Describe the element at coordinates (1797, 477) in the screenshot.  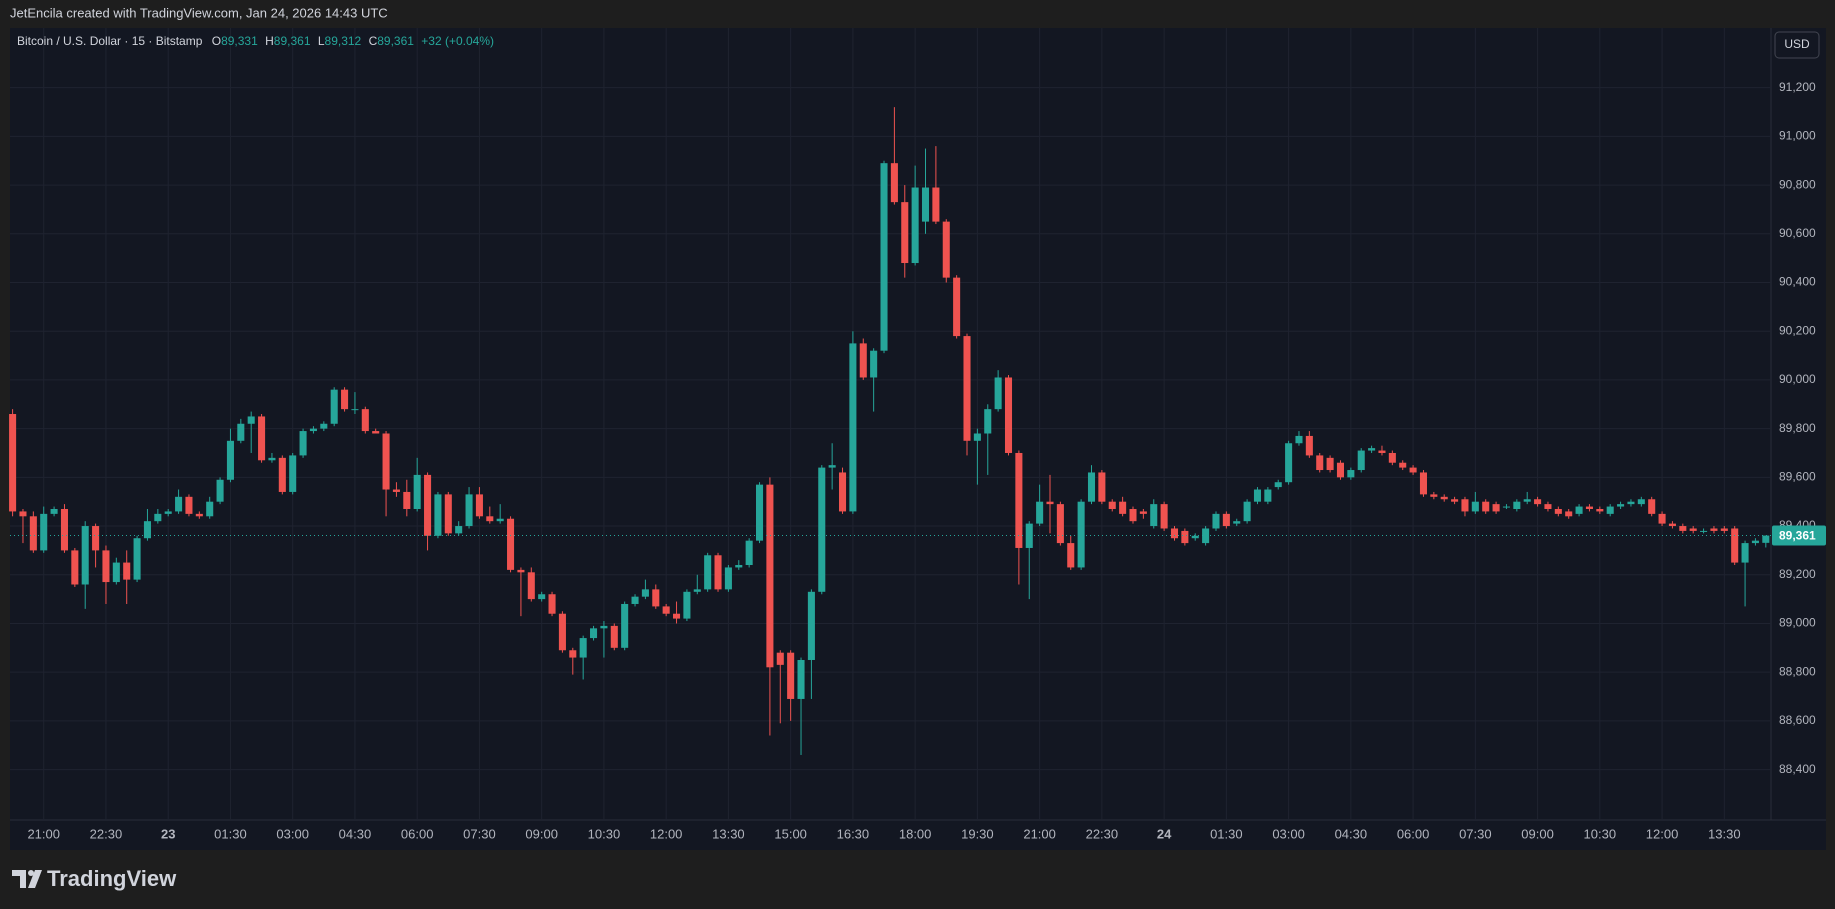
I see `y-tick-label: 89,600` at that location.